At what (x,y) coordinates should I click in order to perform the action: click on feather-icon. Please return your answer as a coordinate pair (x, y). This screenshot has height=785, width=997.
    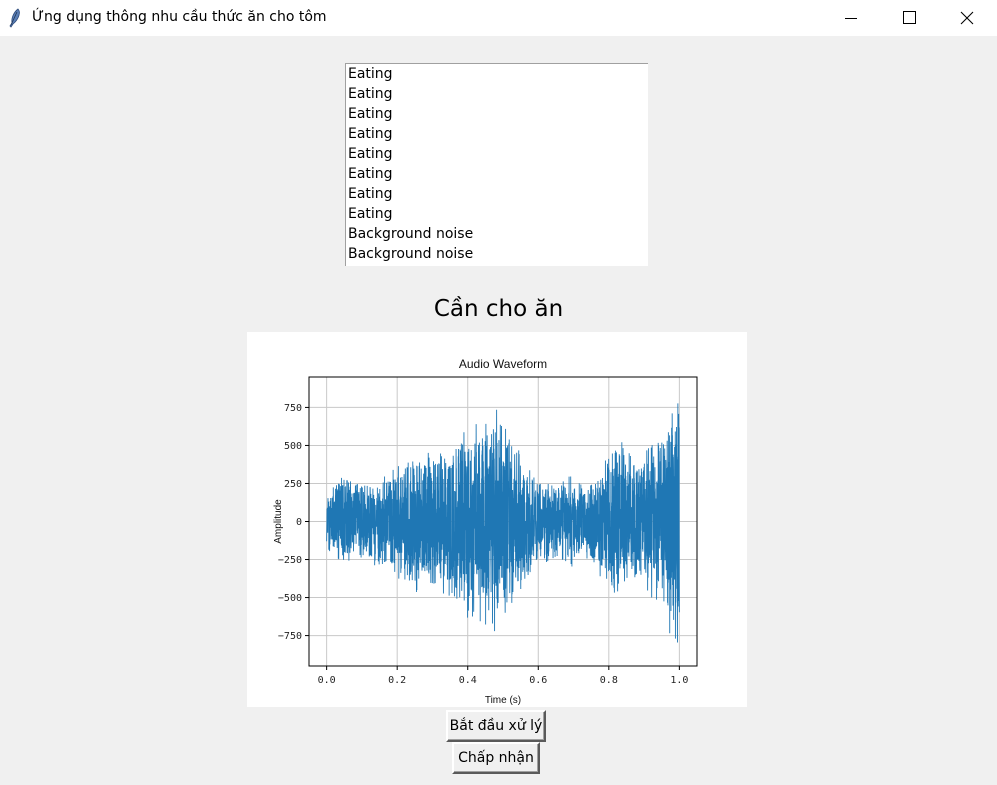
    Looking at the image, I should click on (14, 18).